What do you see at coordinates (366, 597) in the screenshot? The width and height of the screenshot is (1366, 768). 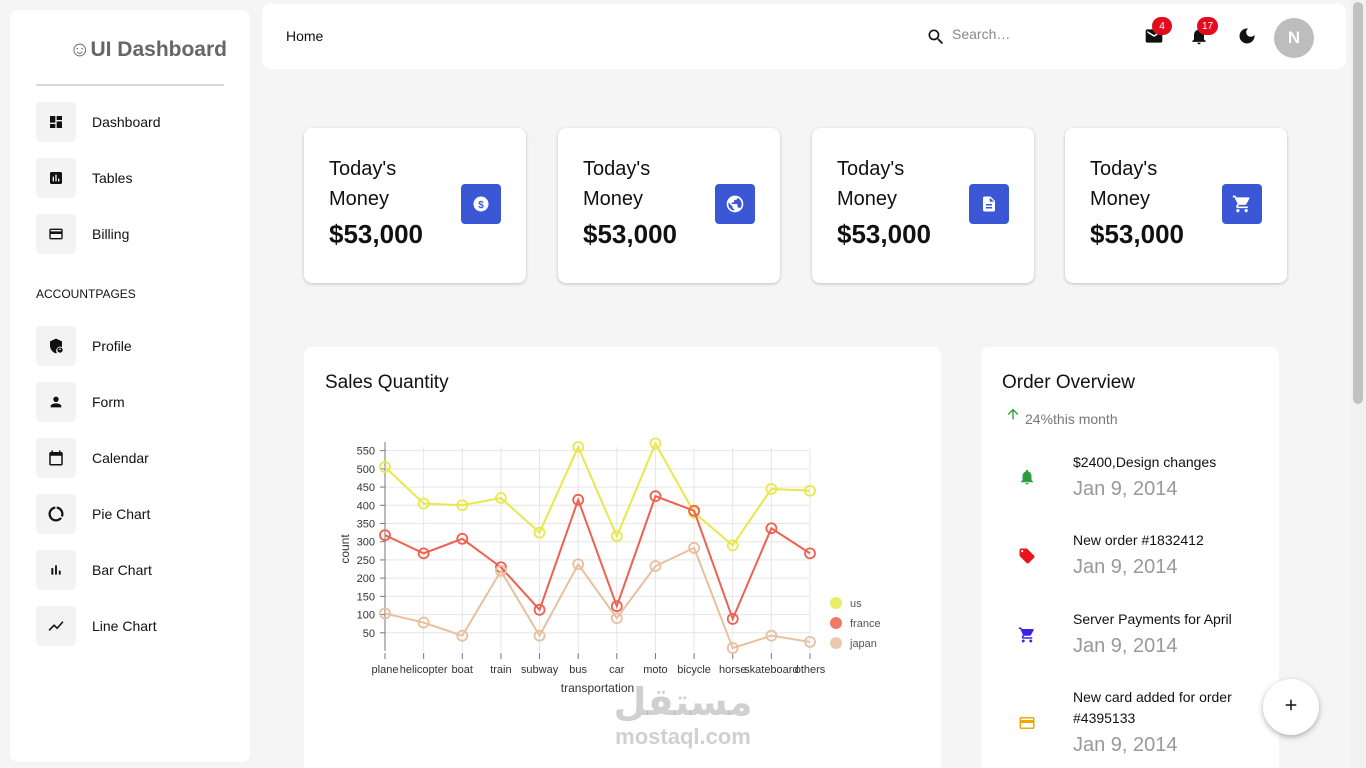 I see `y-tick-label: 150` at bounding box center [366, 597].